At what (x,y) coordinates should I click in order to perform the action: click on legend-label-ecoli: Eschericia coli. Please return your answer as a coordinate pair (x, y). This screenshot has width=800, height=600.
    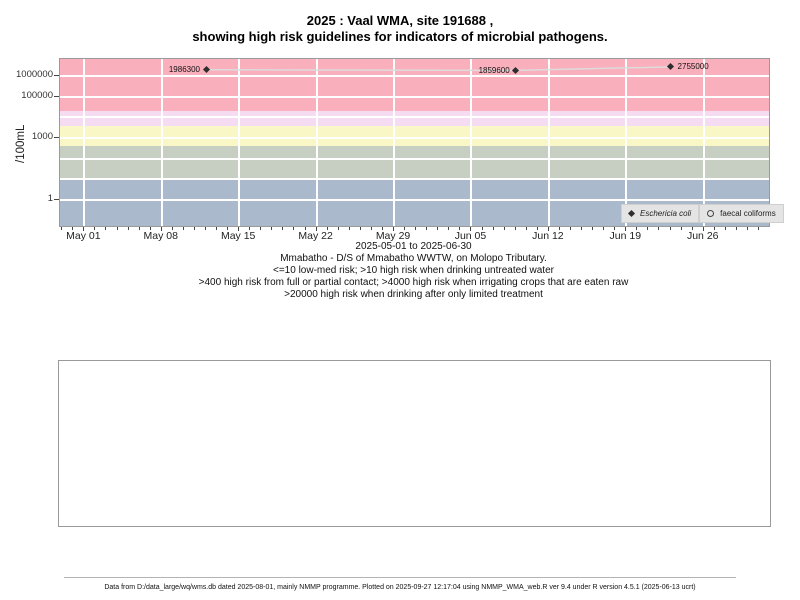
    Looking at the image, I should click on (666, 213).